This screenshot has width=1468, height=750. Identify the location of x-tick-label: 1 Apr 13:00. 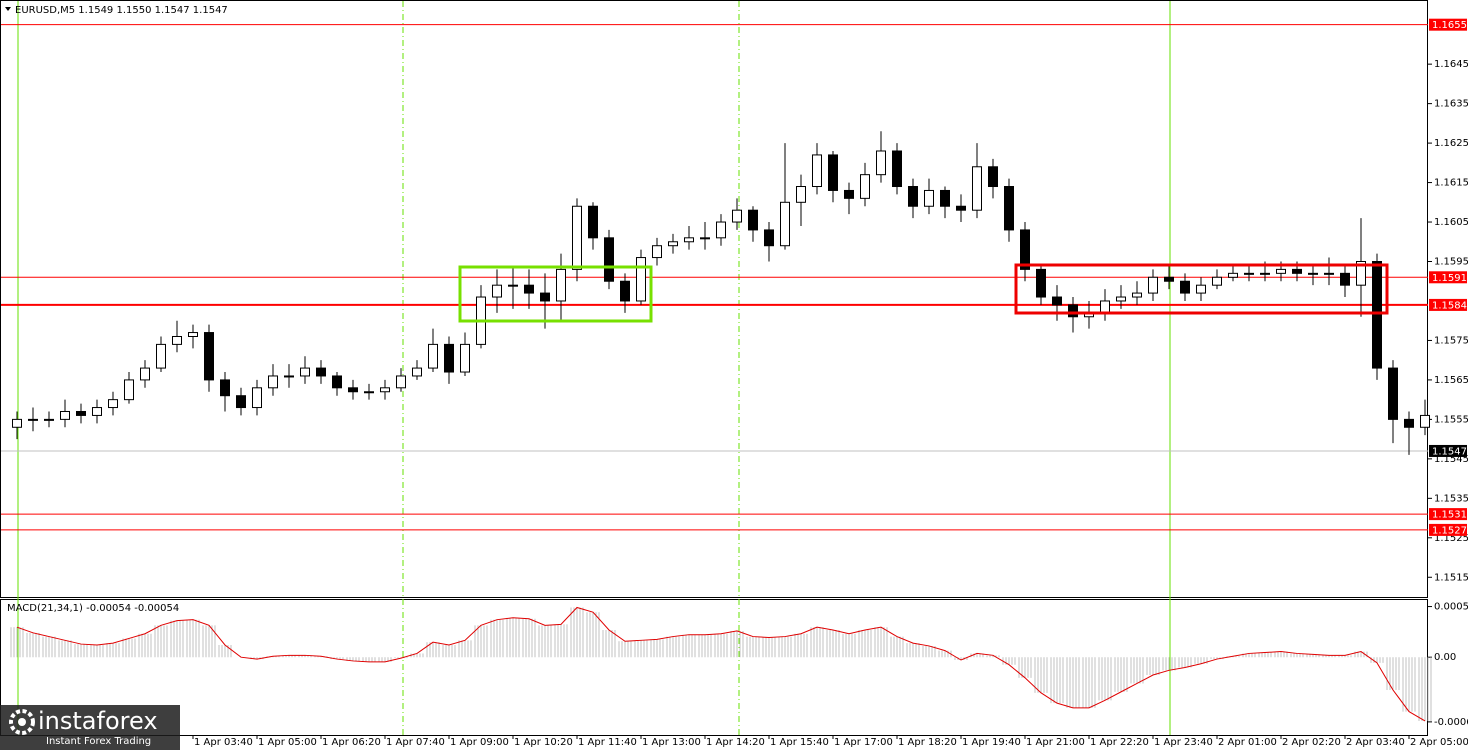
(671, 742).